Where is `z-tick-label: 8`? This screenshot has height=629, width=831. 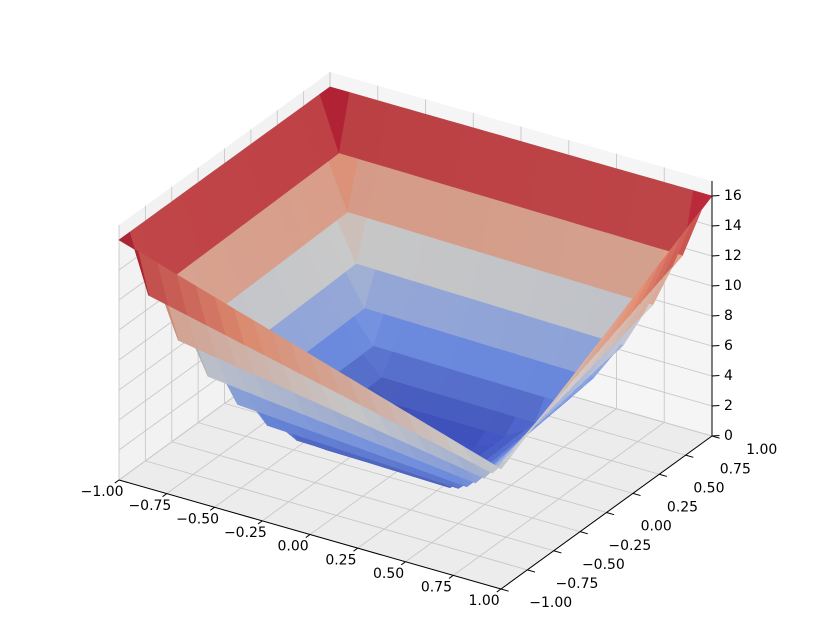
z-tick-label: 8 is located at coordinates (728, 316).